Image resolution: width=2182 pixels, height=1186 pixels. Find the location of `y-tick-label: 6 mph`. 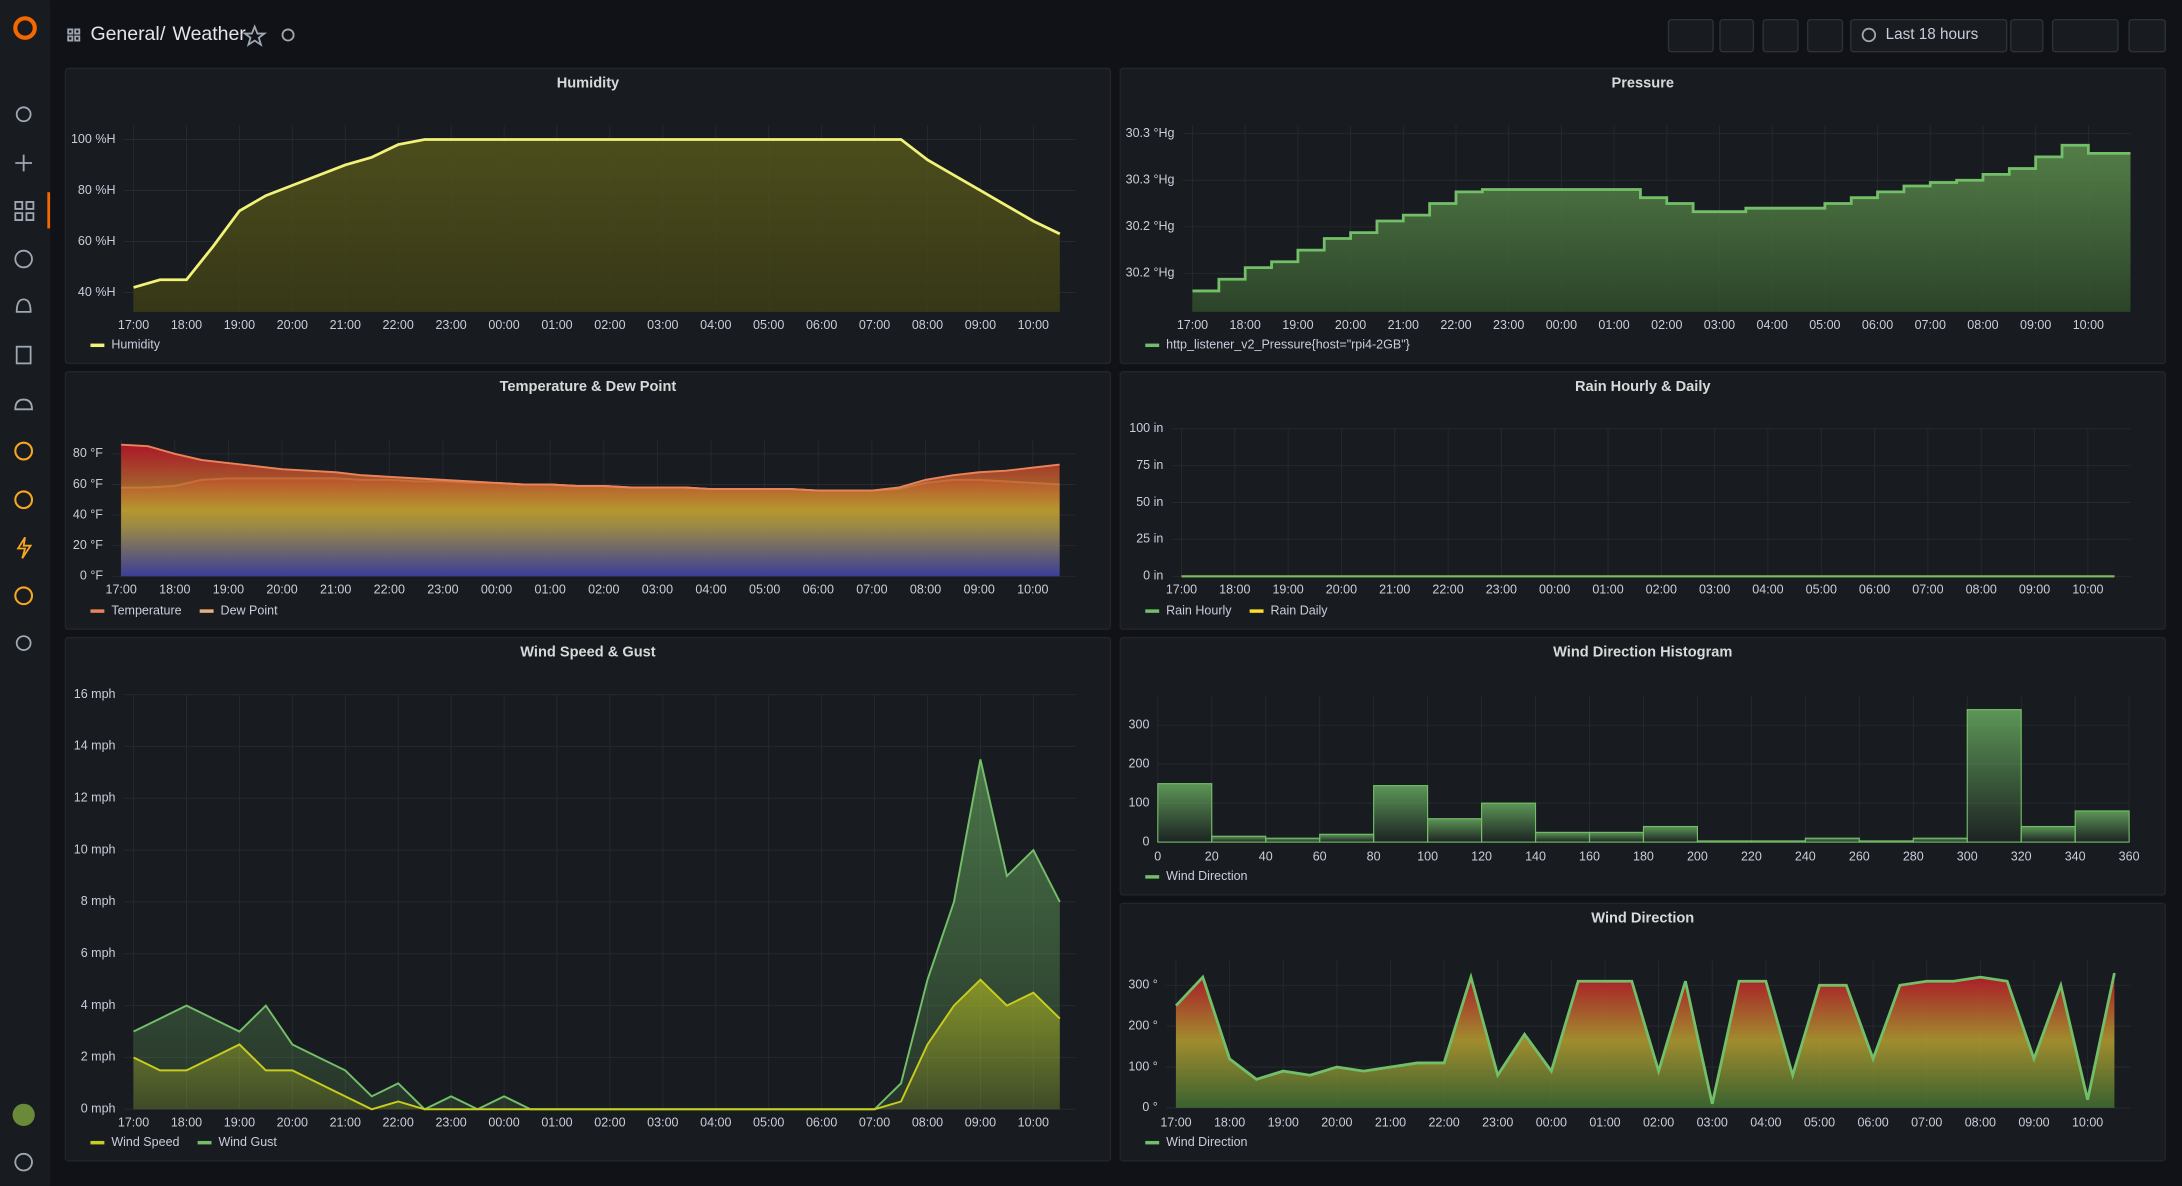

y-tick-label: 6 mph is located at coordinates (98, 953).